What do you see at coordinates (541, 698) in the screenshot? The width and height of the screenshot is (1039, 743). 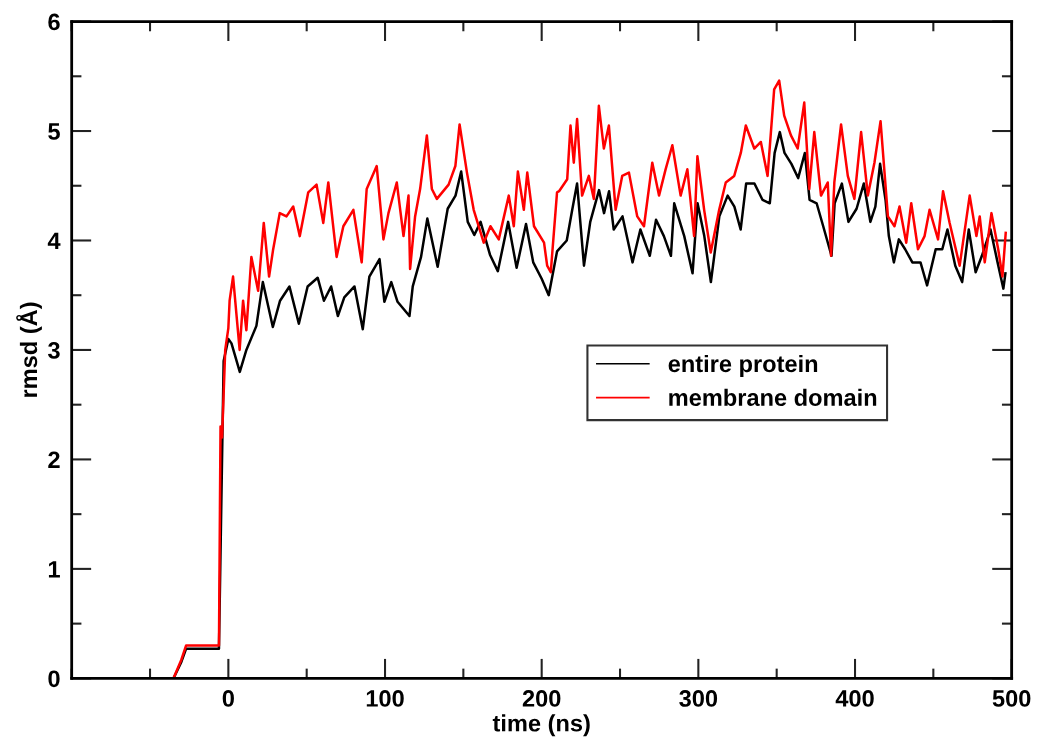 I see `x-tick-label: 200` at bounding box center [541, 698].